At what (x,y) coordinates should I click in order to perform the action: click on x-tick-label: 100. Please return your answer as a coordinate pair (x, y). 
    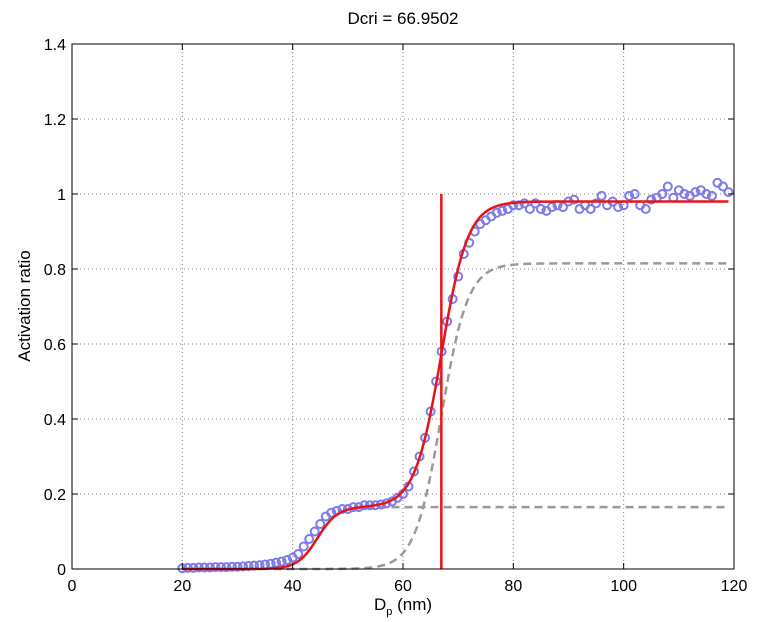
    Looking at the image, I should click on (623, 586).